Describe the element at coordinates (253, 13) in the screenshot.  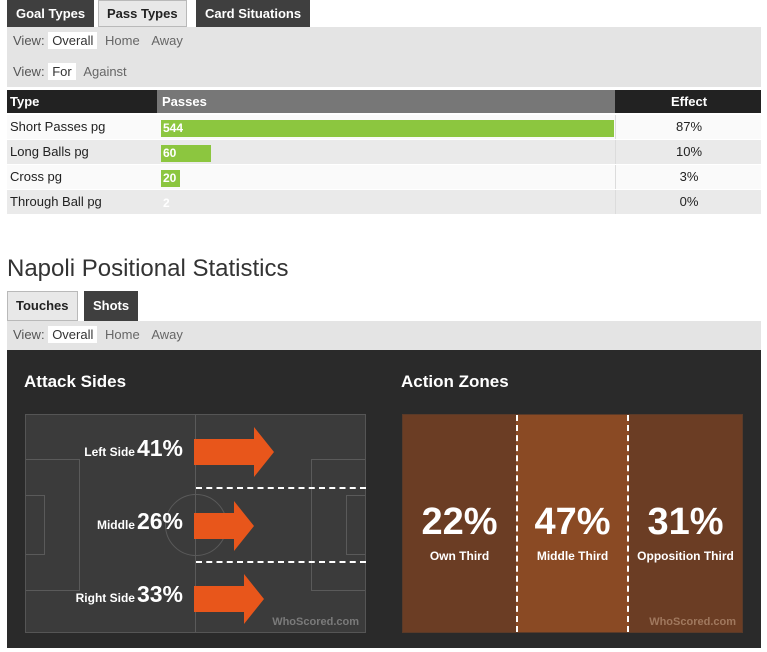
I see `tab-card-situations: Card Situations` at that location.